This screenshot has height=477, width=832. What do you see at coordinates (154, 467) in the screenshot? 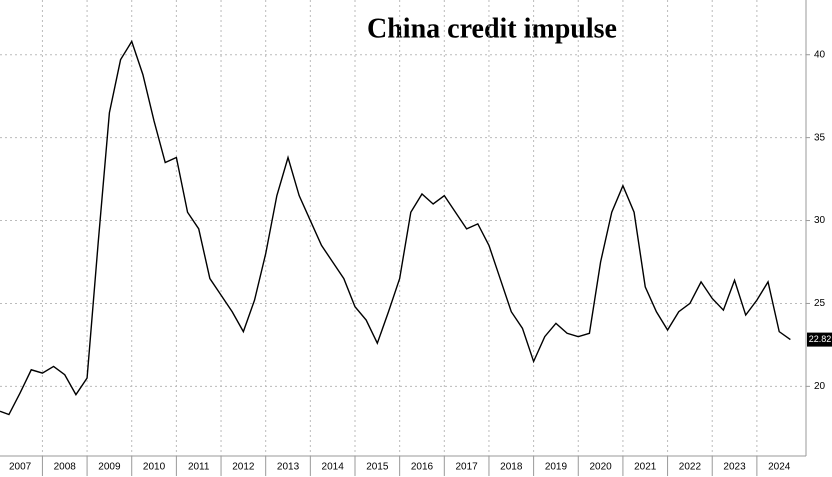
I see `x-tick-label: 2010` at bounding box center [154, 467].